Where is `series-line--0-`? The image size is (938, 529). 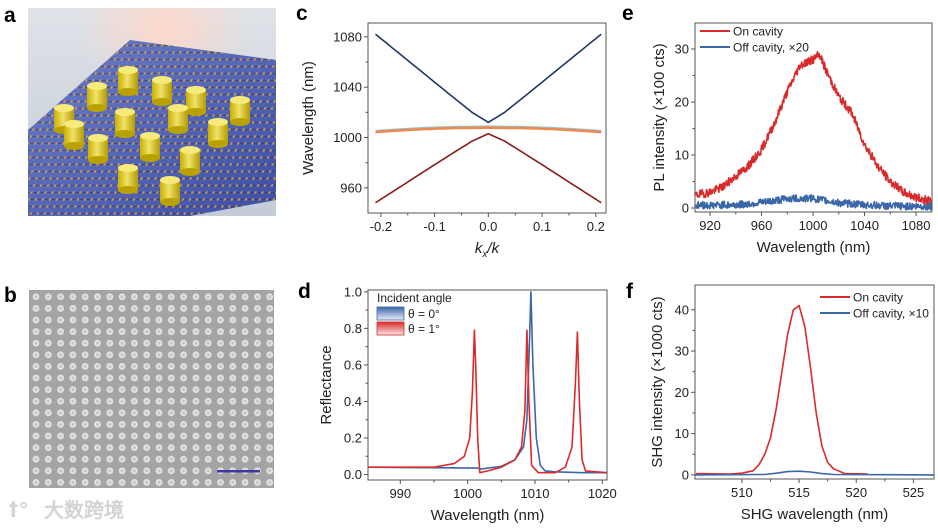 series-line--0- is located at coordinates (487, 382).